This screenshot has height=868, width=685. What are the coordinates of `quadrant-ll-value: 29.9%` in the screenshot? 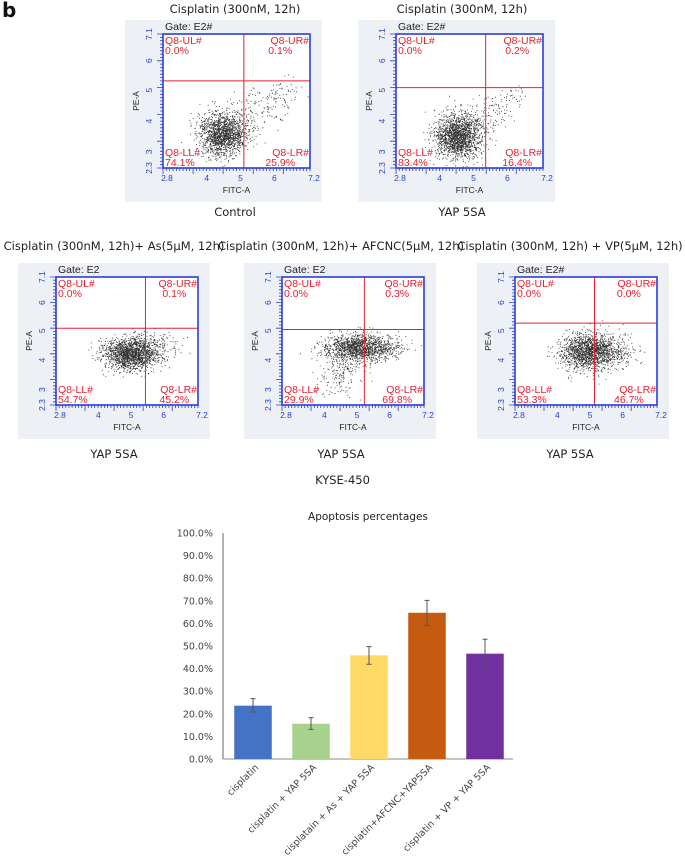 It's located at (299, 400).